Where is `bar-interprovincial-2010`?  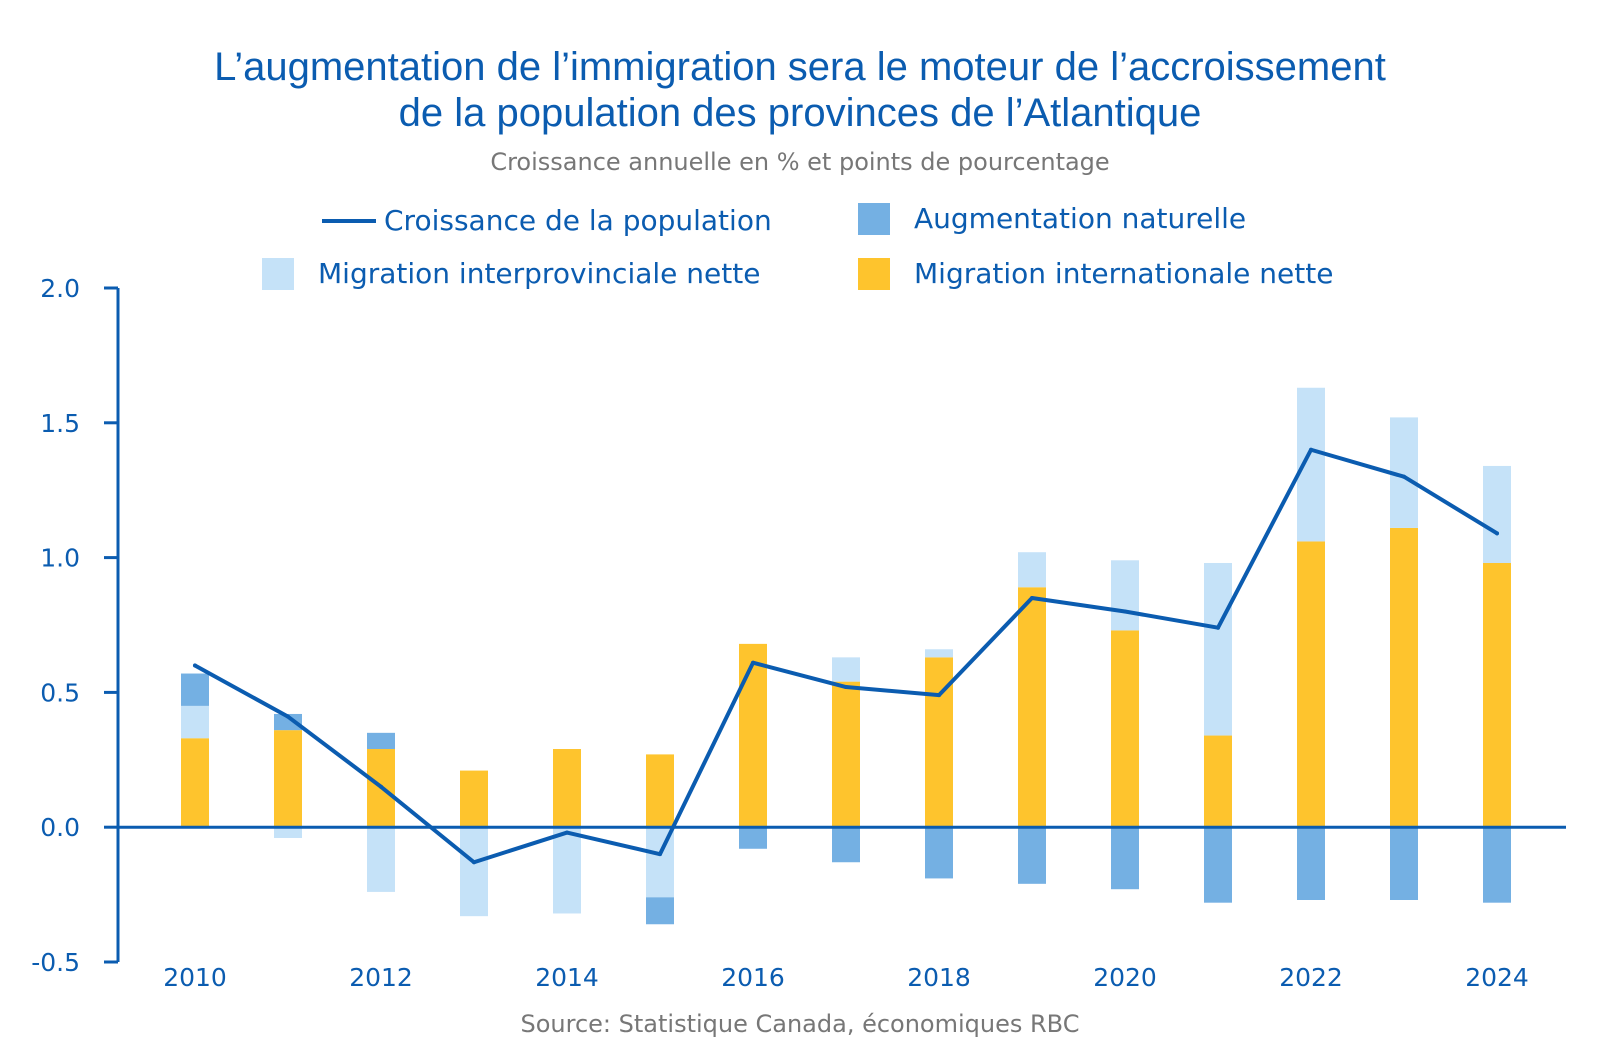
bar-interprovincial-2010 is located at coordinates (195, 722).